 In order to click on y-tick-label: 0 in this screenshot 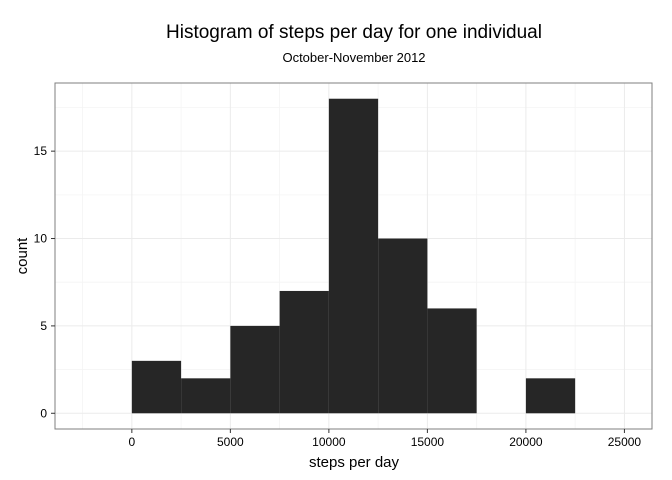, I will do `click(43, 413)`.